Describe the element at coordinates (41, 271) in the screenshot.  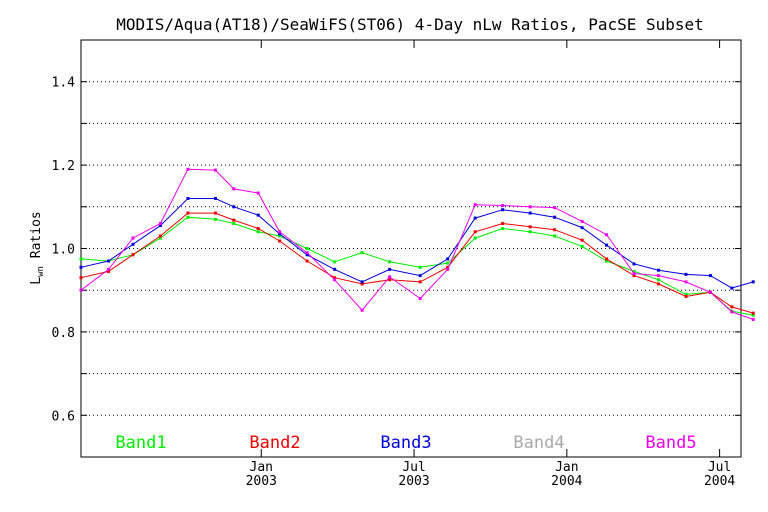
I see `y-axis-label-subscript: wn` at that location.